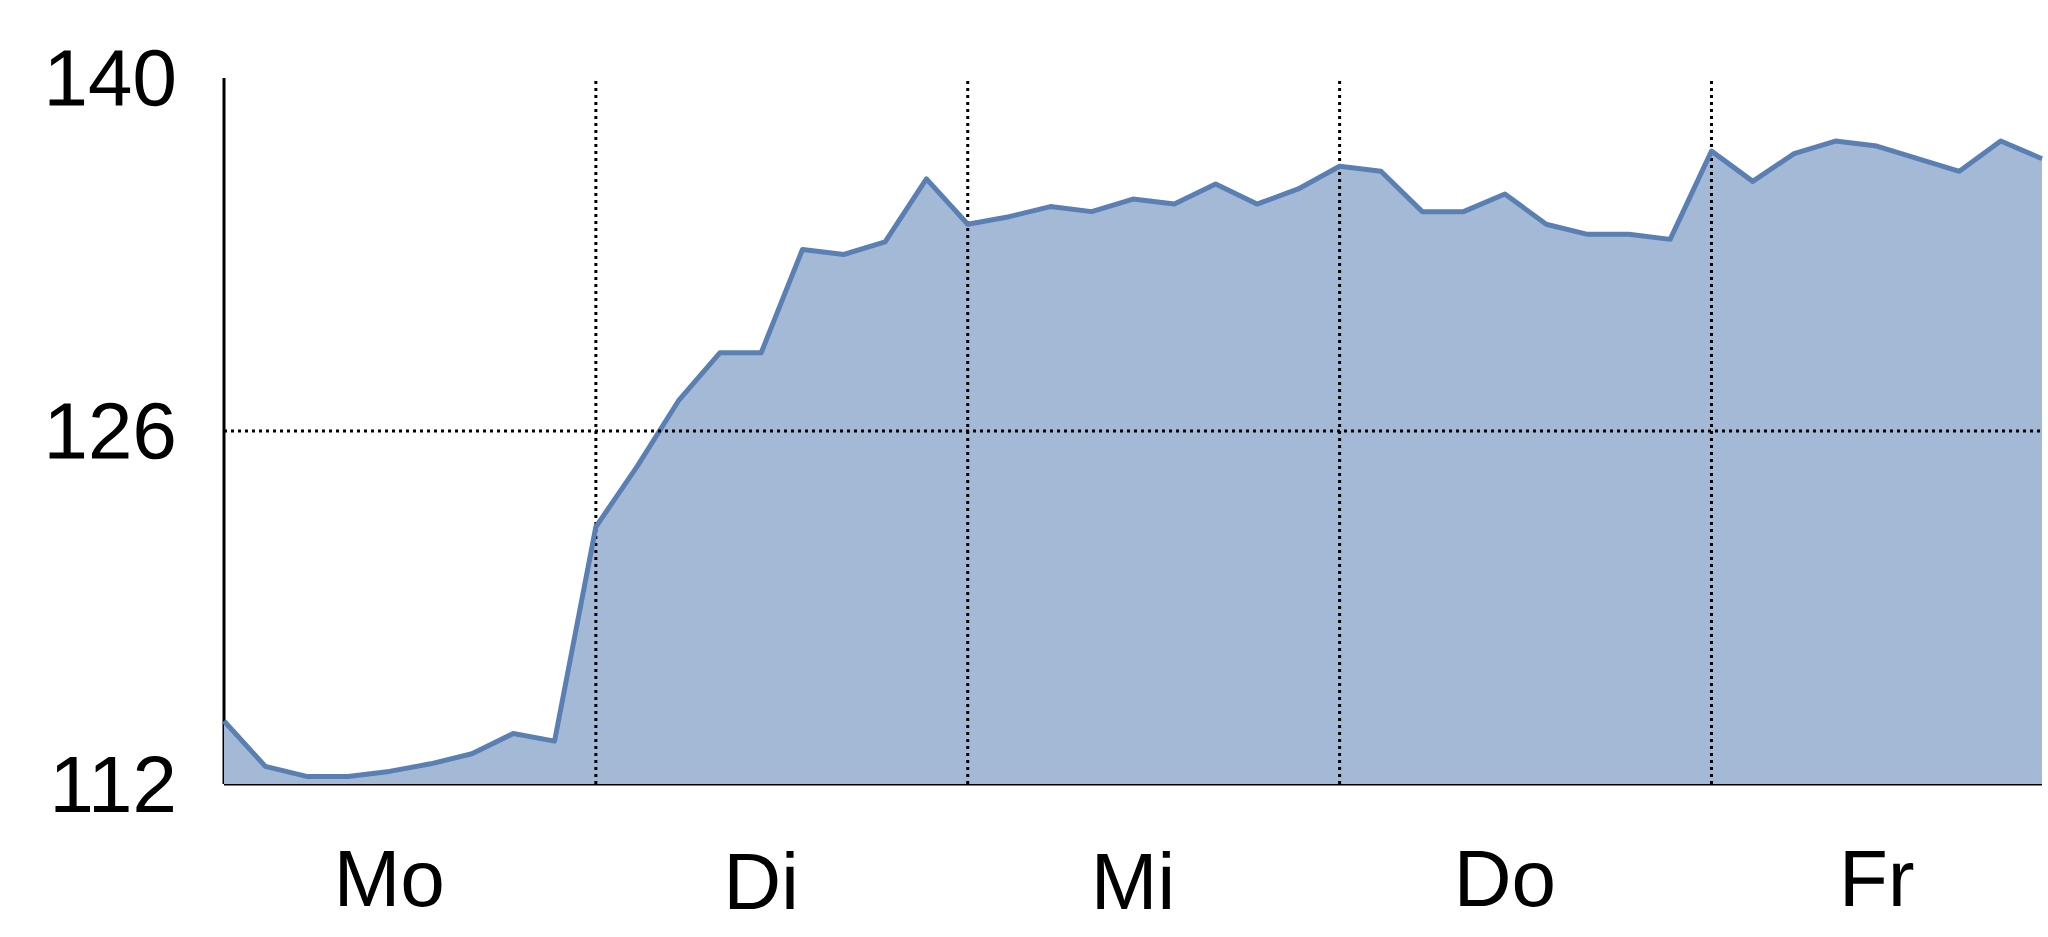 The image size is (2048, 937). What do you see at coordinates (1506, 879) in the screenshot?
I see `x-tick-label: Do` at bounding box center [1506, 879].